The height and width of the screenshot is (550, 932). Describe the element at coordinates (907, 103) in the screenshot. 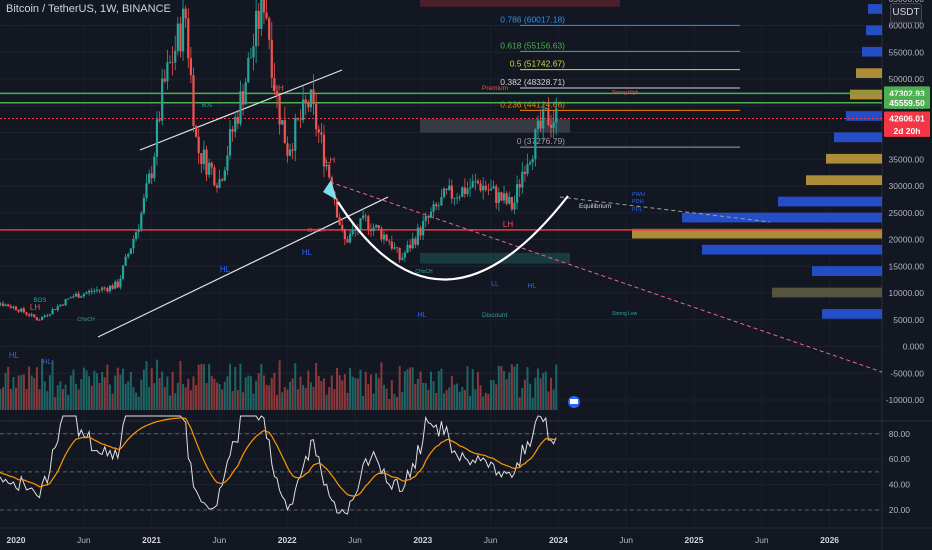

I see `price-tag-label: 45559.50` at that location.